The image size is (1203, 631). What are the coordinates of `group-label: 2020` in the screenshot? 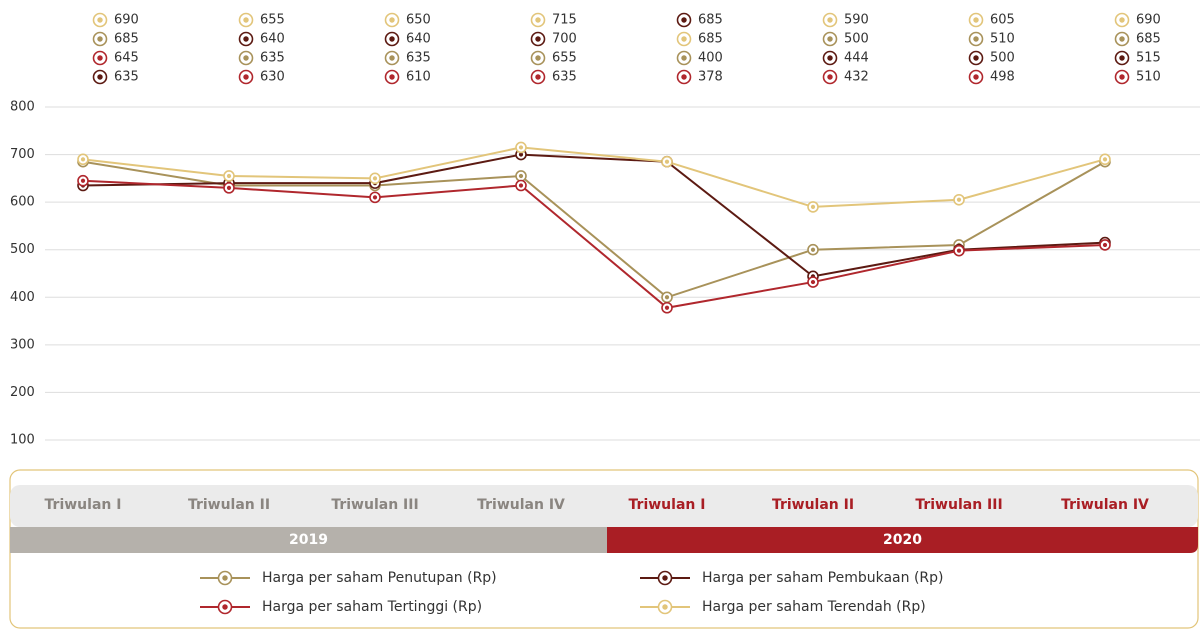 It's located at (902, 540).